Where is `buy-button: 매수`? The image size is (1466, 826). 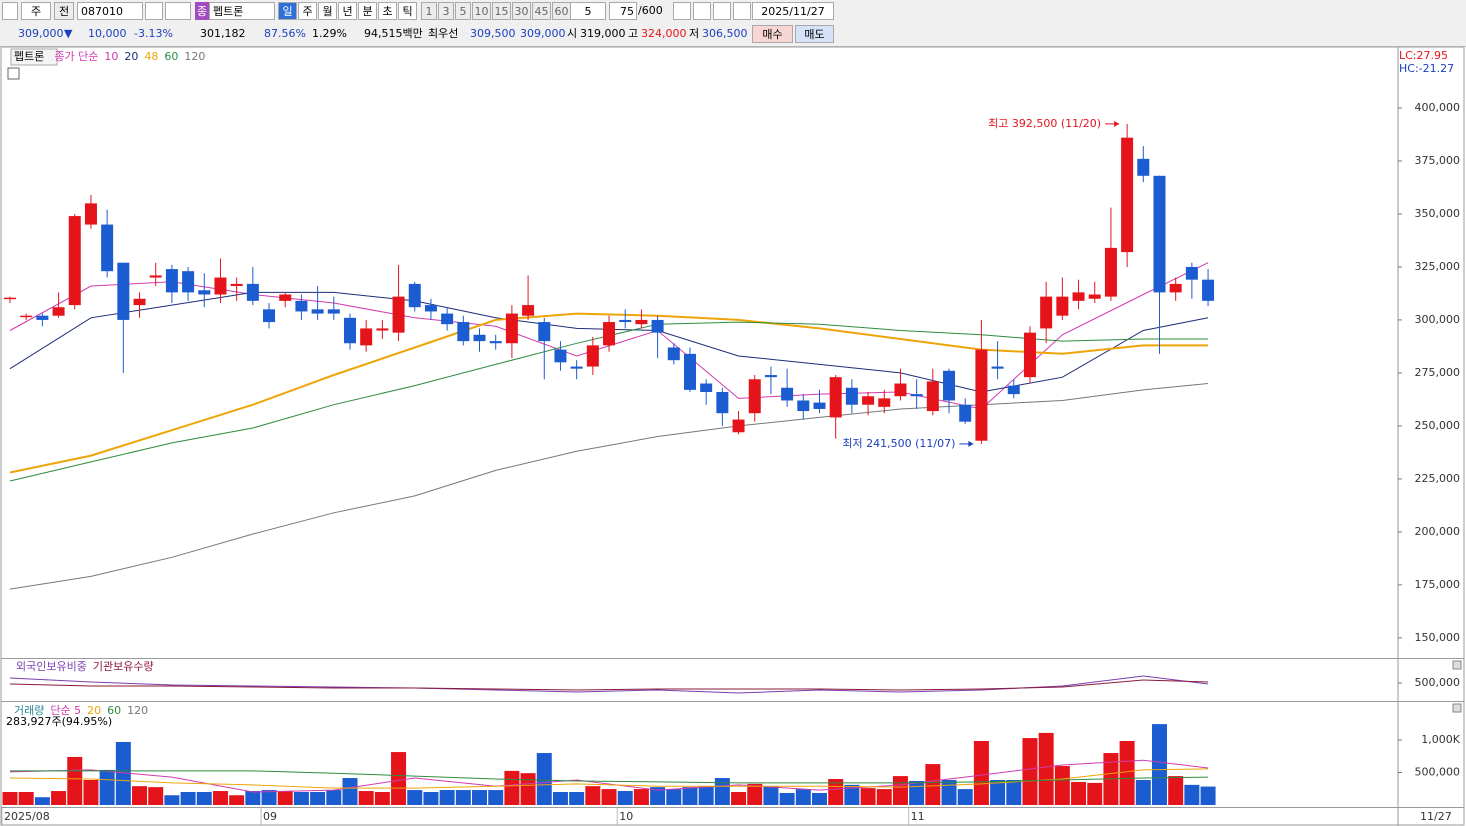
buy-button: 매수 is located at coordinates (772, 34).